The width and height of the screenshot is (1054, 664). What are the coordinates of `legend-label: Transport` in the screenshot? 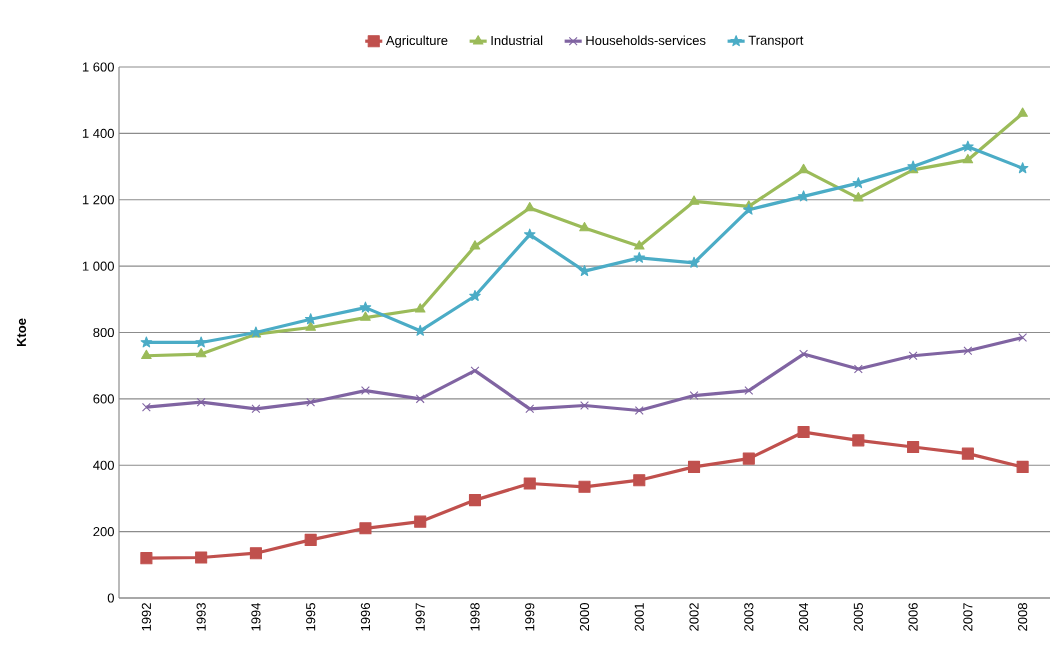 It's located at (776, 41).